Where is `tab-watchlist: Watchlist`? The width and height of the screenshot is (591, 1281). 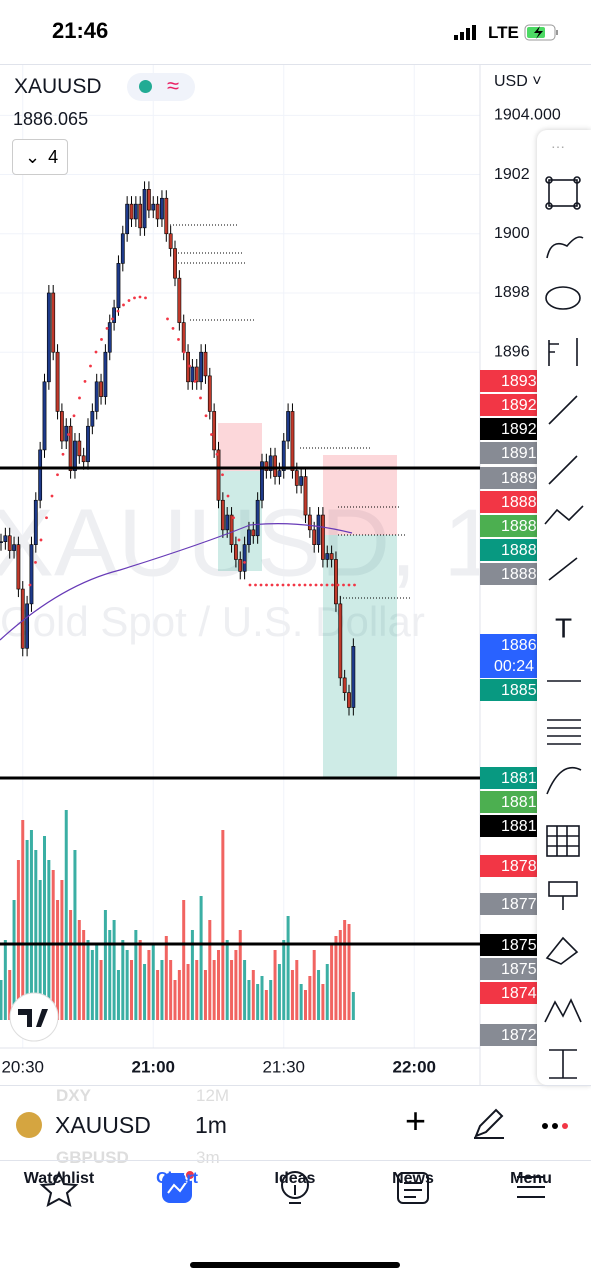
tab-watchlist: Watchlist is located at coordinates (59, 1178).